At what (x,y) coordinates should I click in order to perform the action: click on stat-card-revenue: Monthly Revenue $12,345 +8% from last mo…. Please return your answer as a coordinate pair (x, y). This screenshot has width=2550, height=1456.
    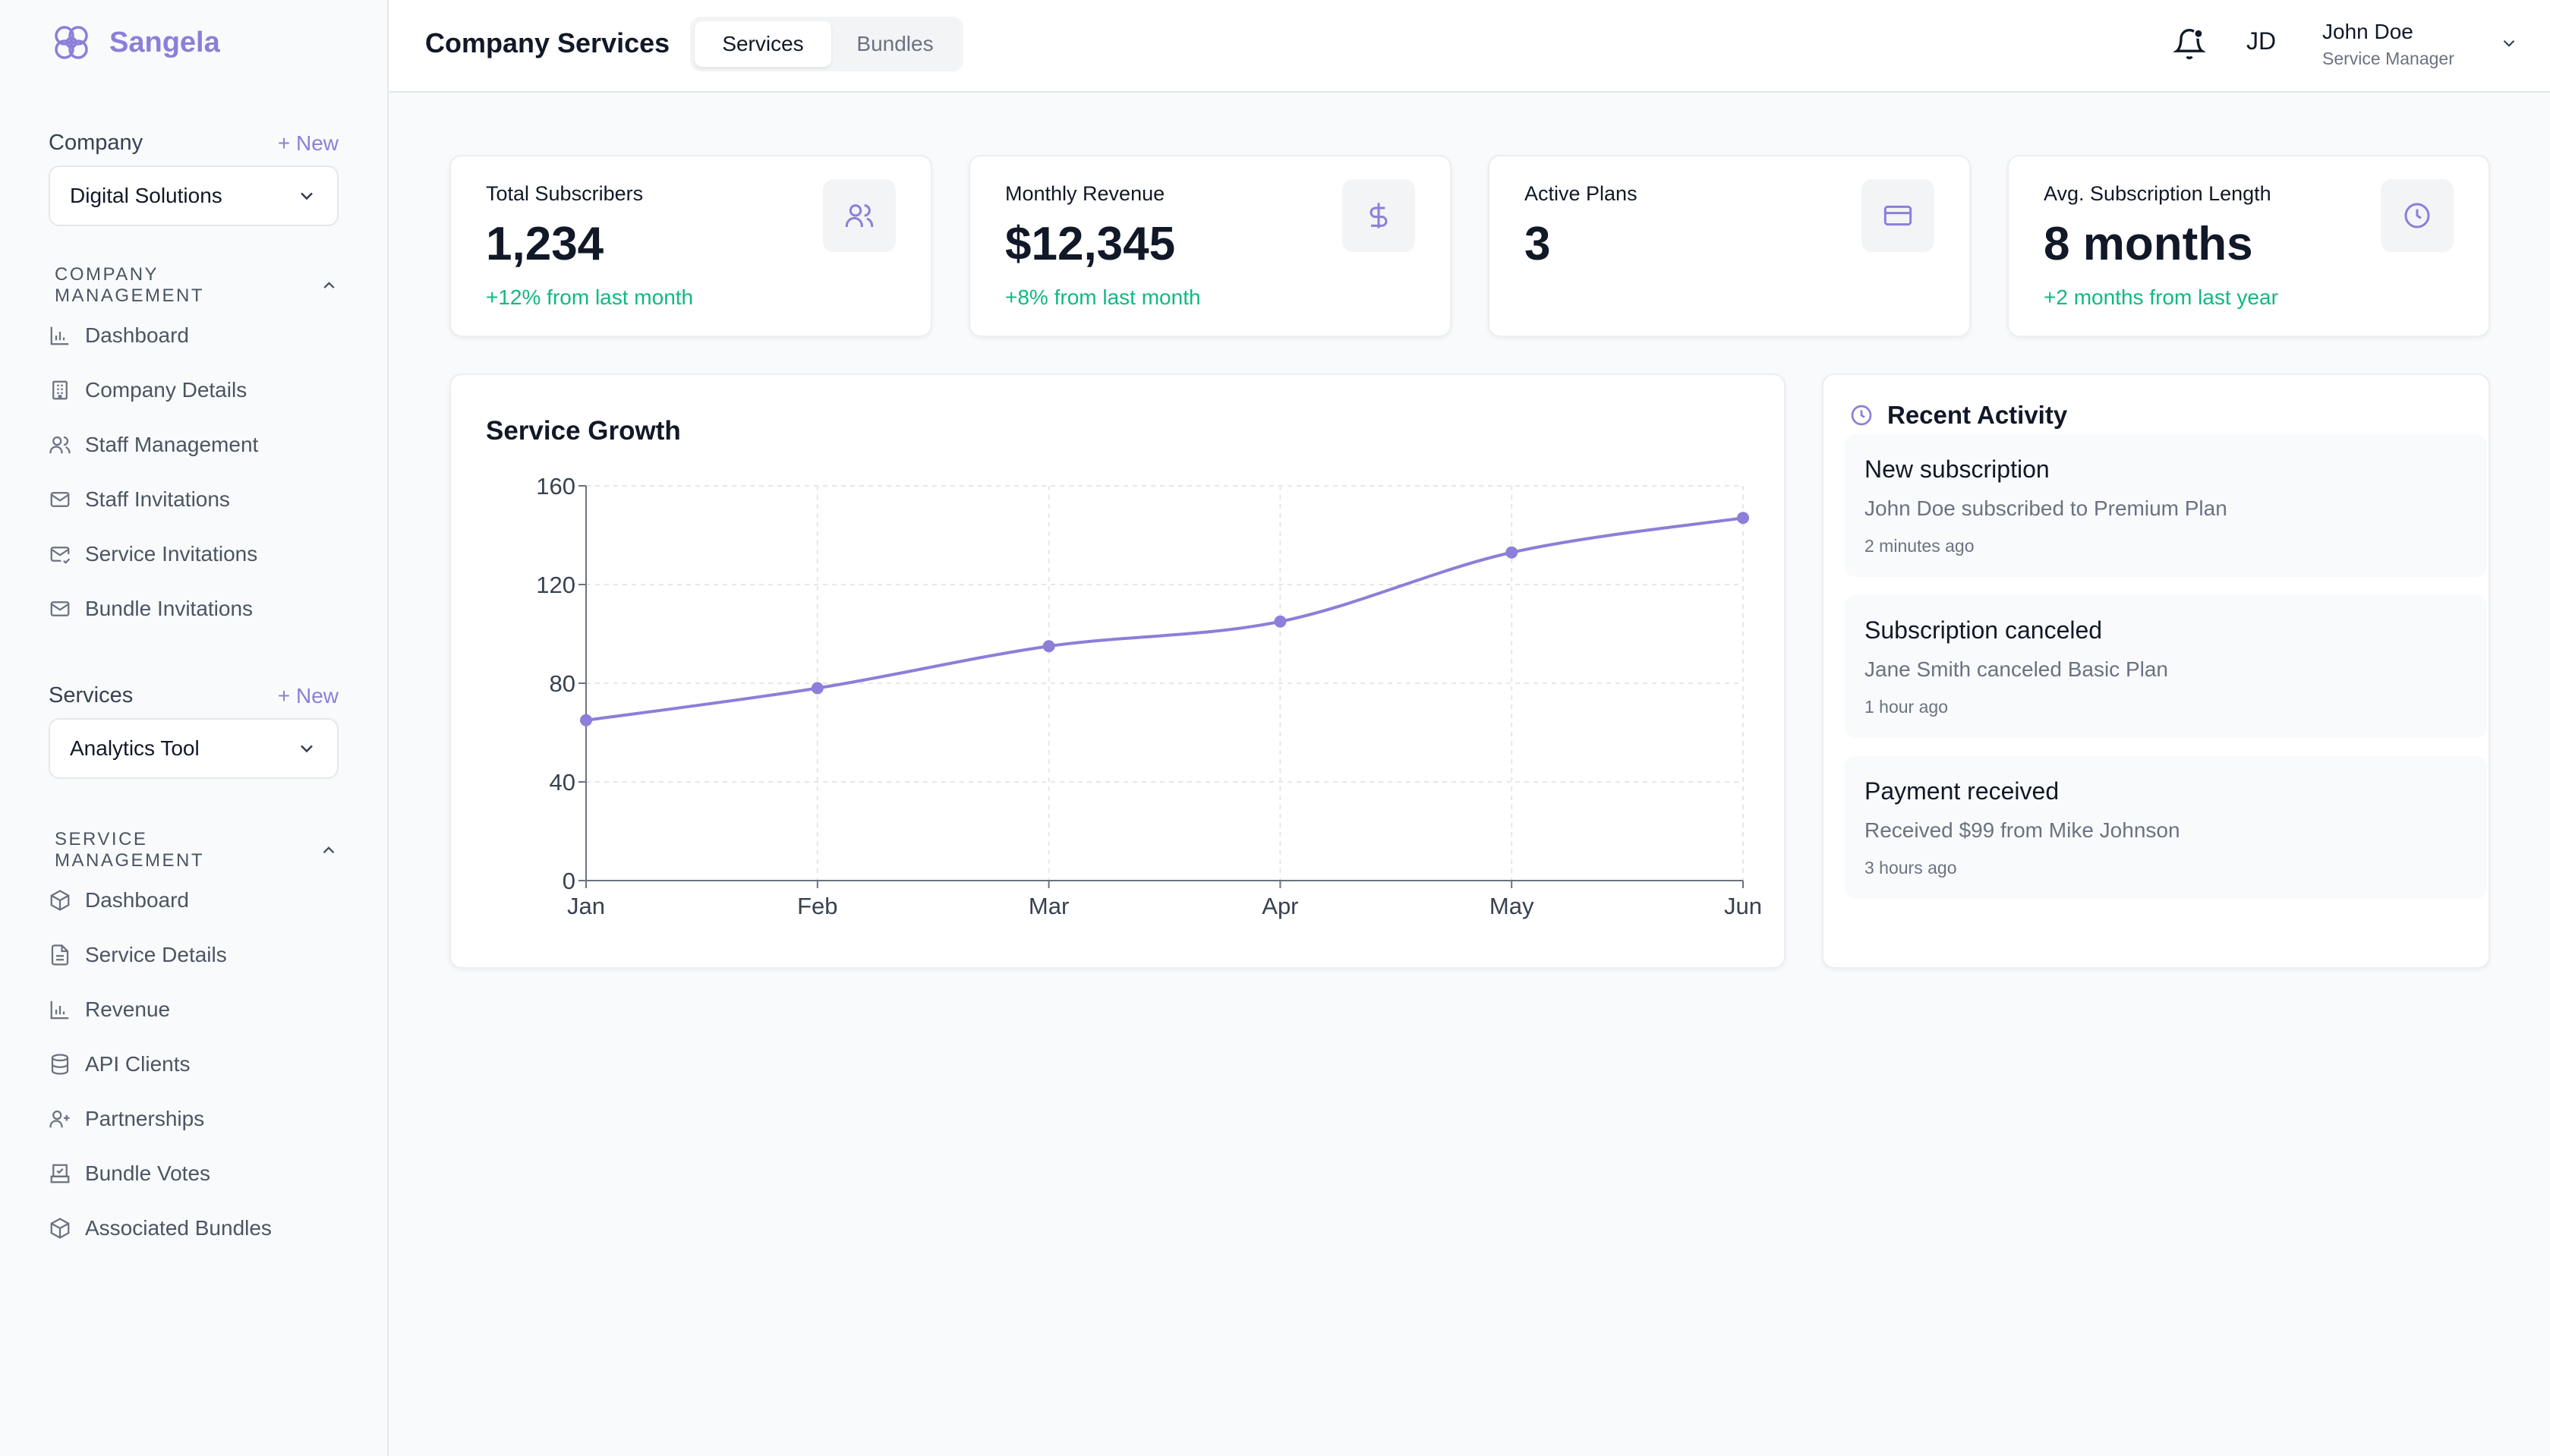
    Looking at the image, I should click on (1210, 246).